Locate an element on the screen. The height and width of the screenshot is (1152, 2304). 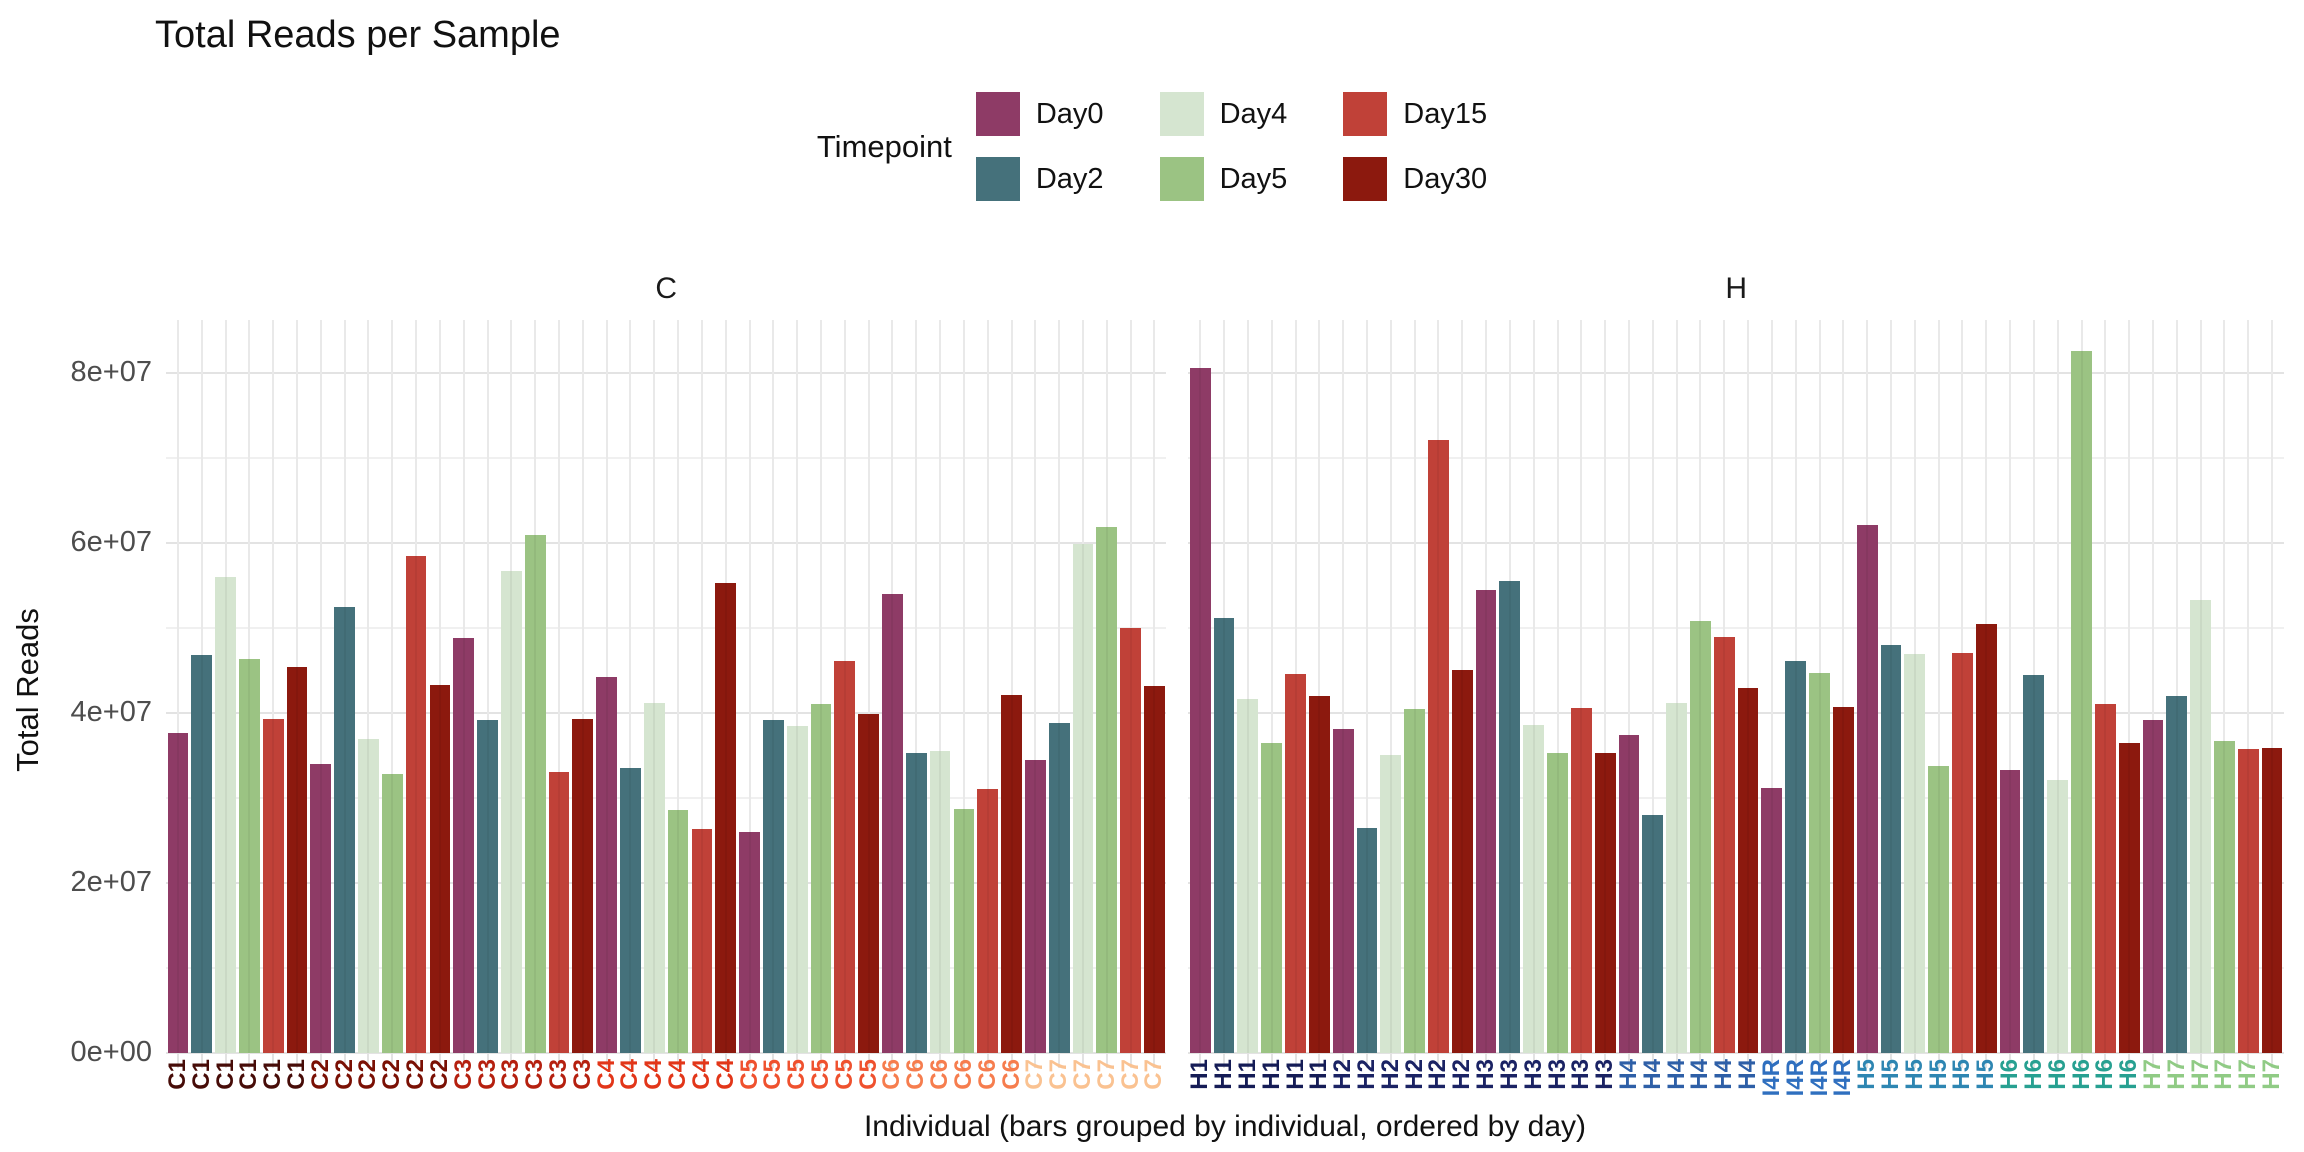
bar-C6-Day15 is located at coordinates (988, 921).